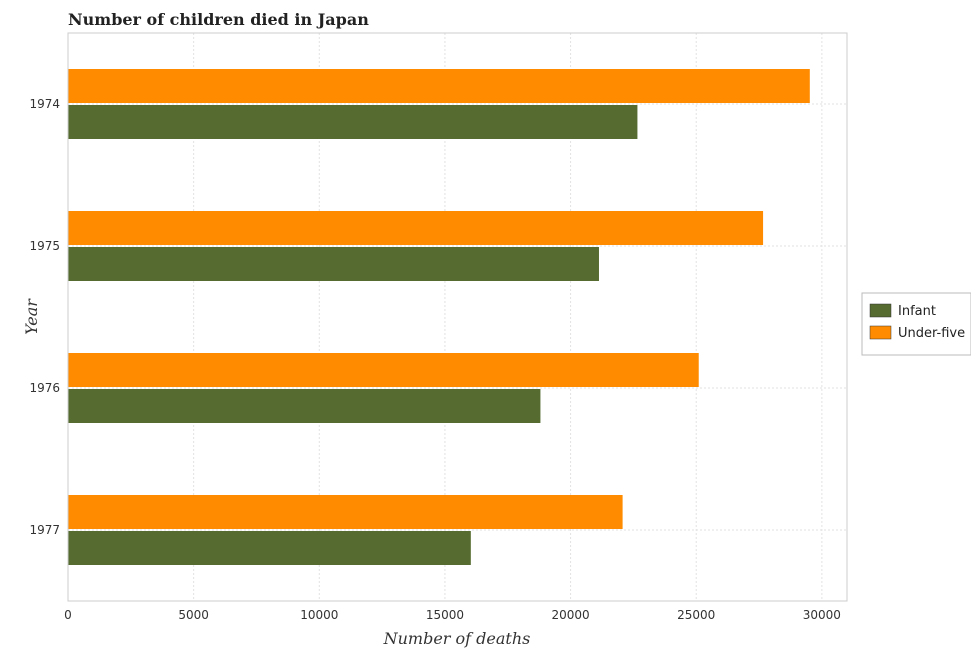  I want to click on y-tick-label: 1974, so click(44, 104).